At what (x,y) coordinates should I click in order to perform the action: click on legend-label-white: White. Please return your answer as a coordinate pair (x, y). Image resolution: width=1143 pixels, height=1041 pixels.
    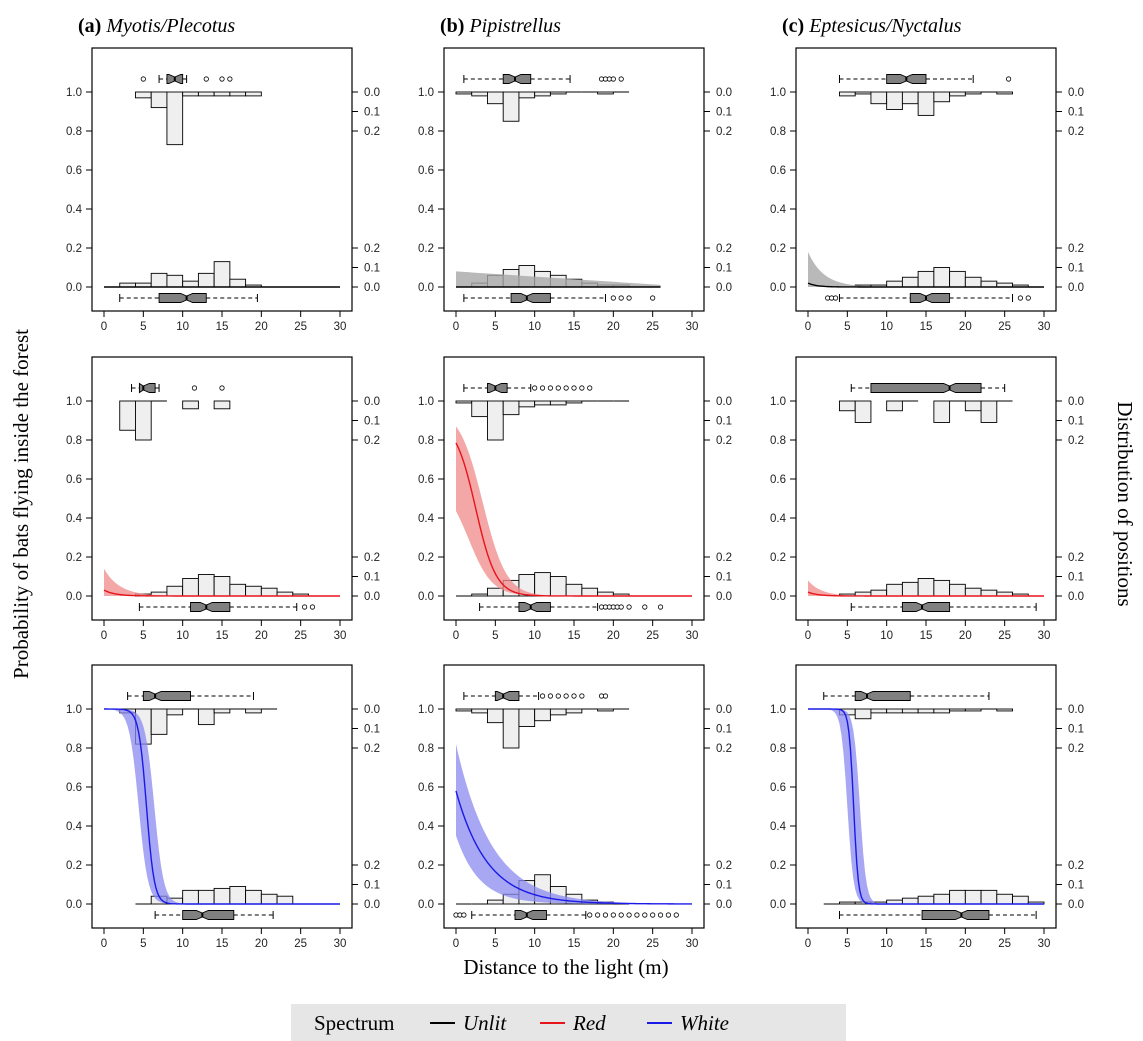
    Looking at the image, I should click on (704, 1023).